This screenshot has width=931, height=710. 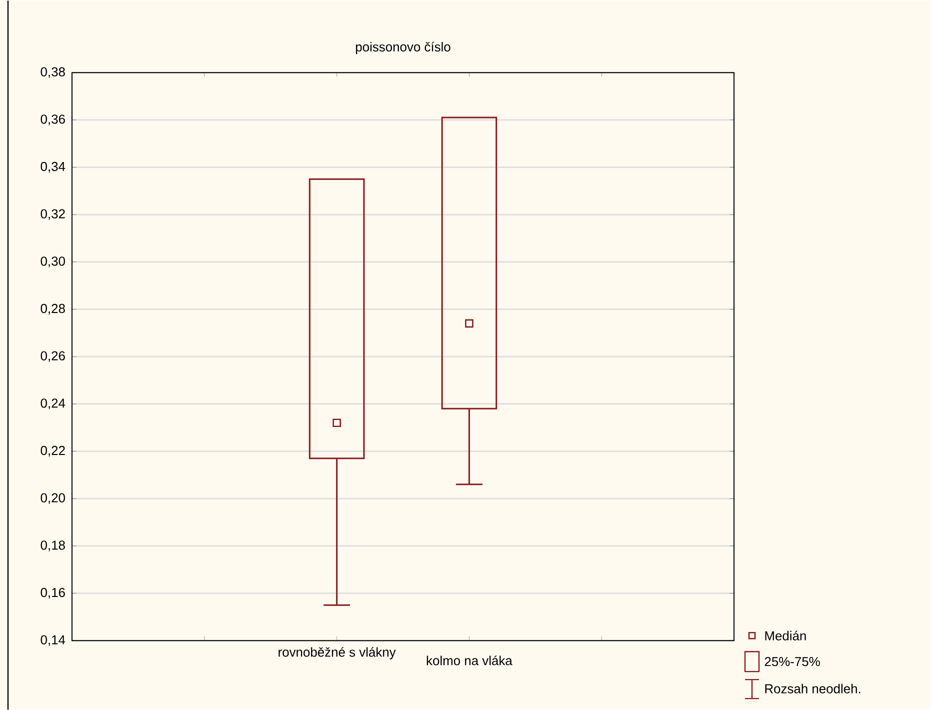 What do you see at coordinates (52, 546) in the screenshot?
I see `y-tick-label: 0,18` at bounding box center [52, 546].